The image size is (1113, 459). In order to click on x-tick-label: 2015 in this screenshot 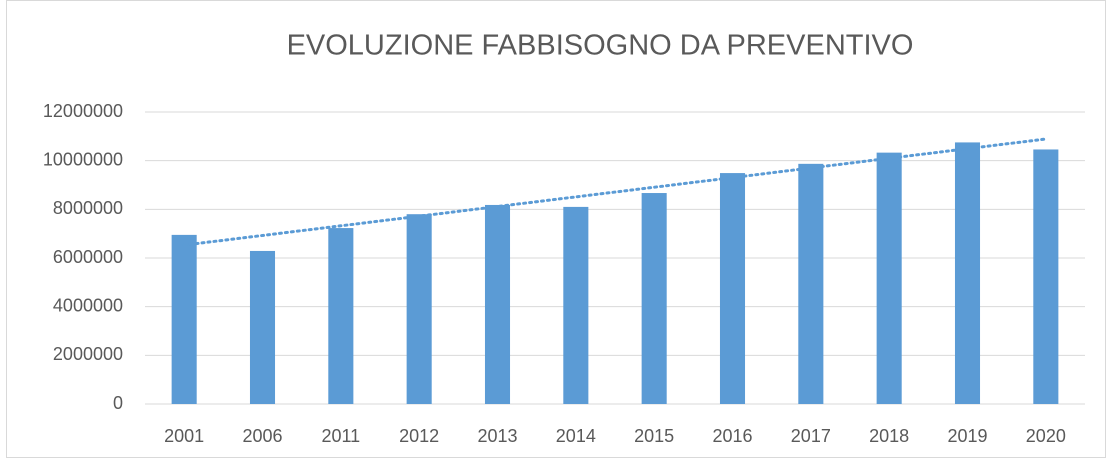, I will do `click(654, 436)`.